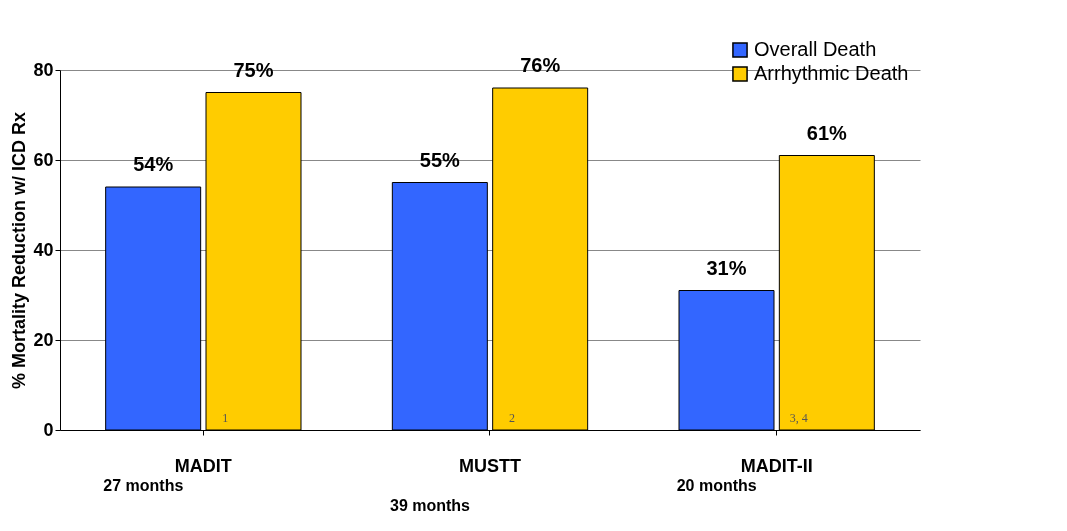  What do you see at coordinates (490, 465) in the screenshot?
I see `x-tick-label: MUSTT` at bounding box center [490, 465].